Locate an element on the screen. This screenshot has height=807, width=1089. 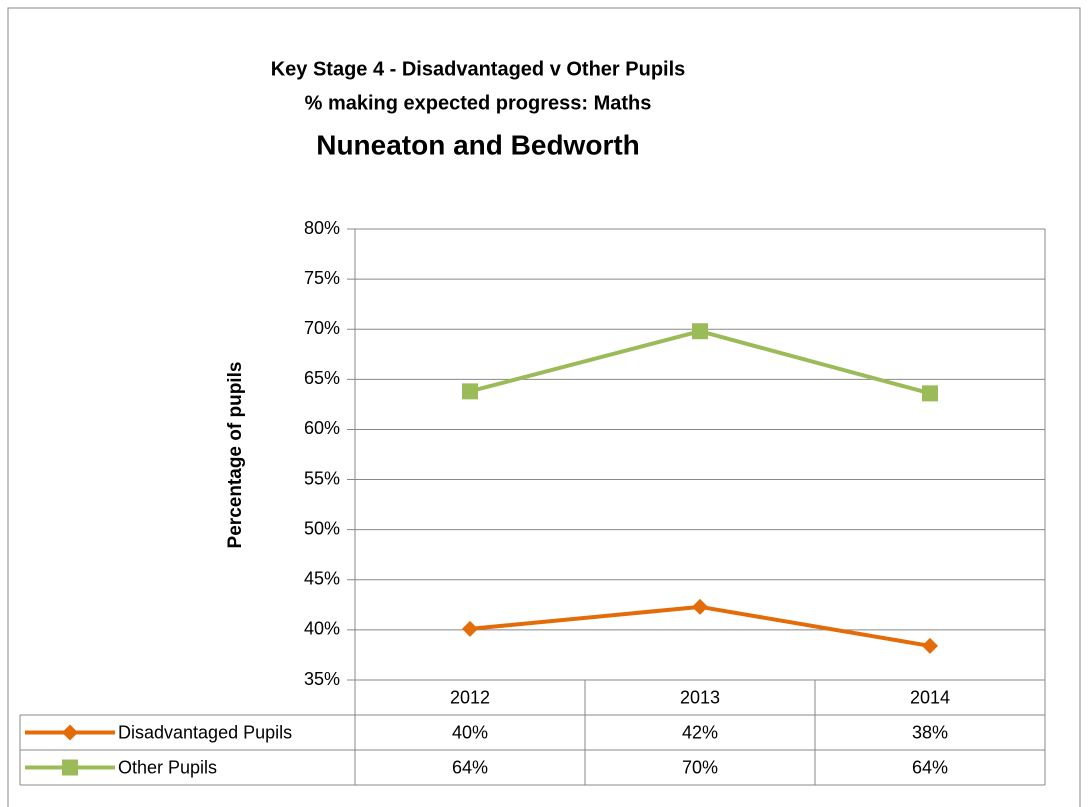
y-tick-label: 75% is located at coordinates (322, 278).